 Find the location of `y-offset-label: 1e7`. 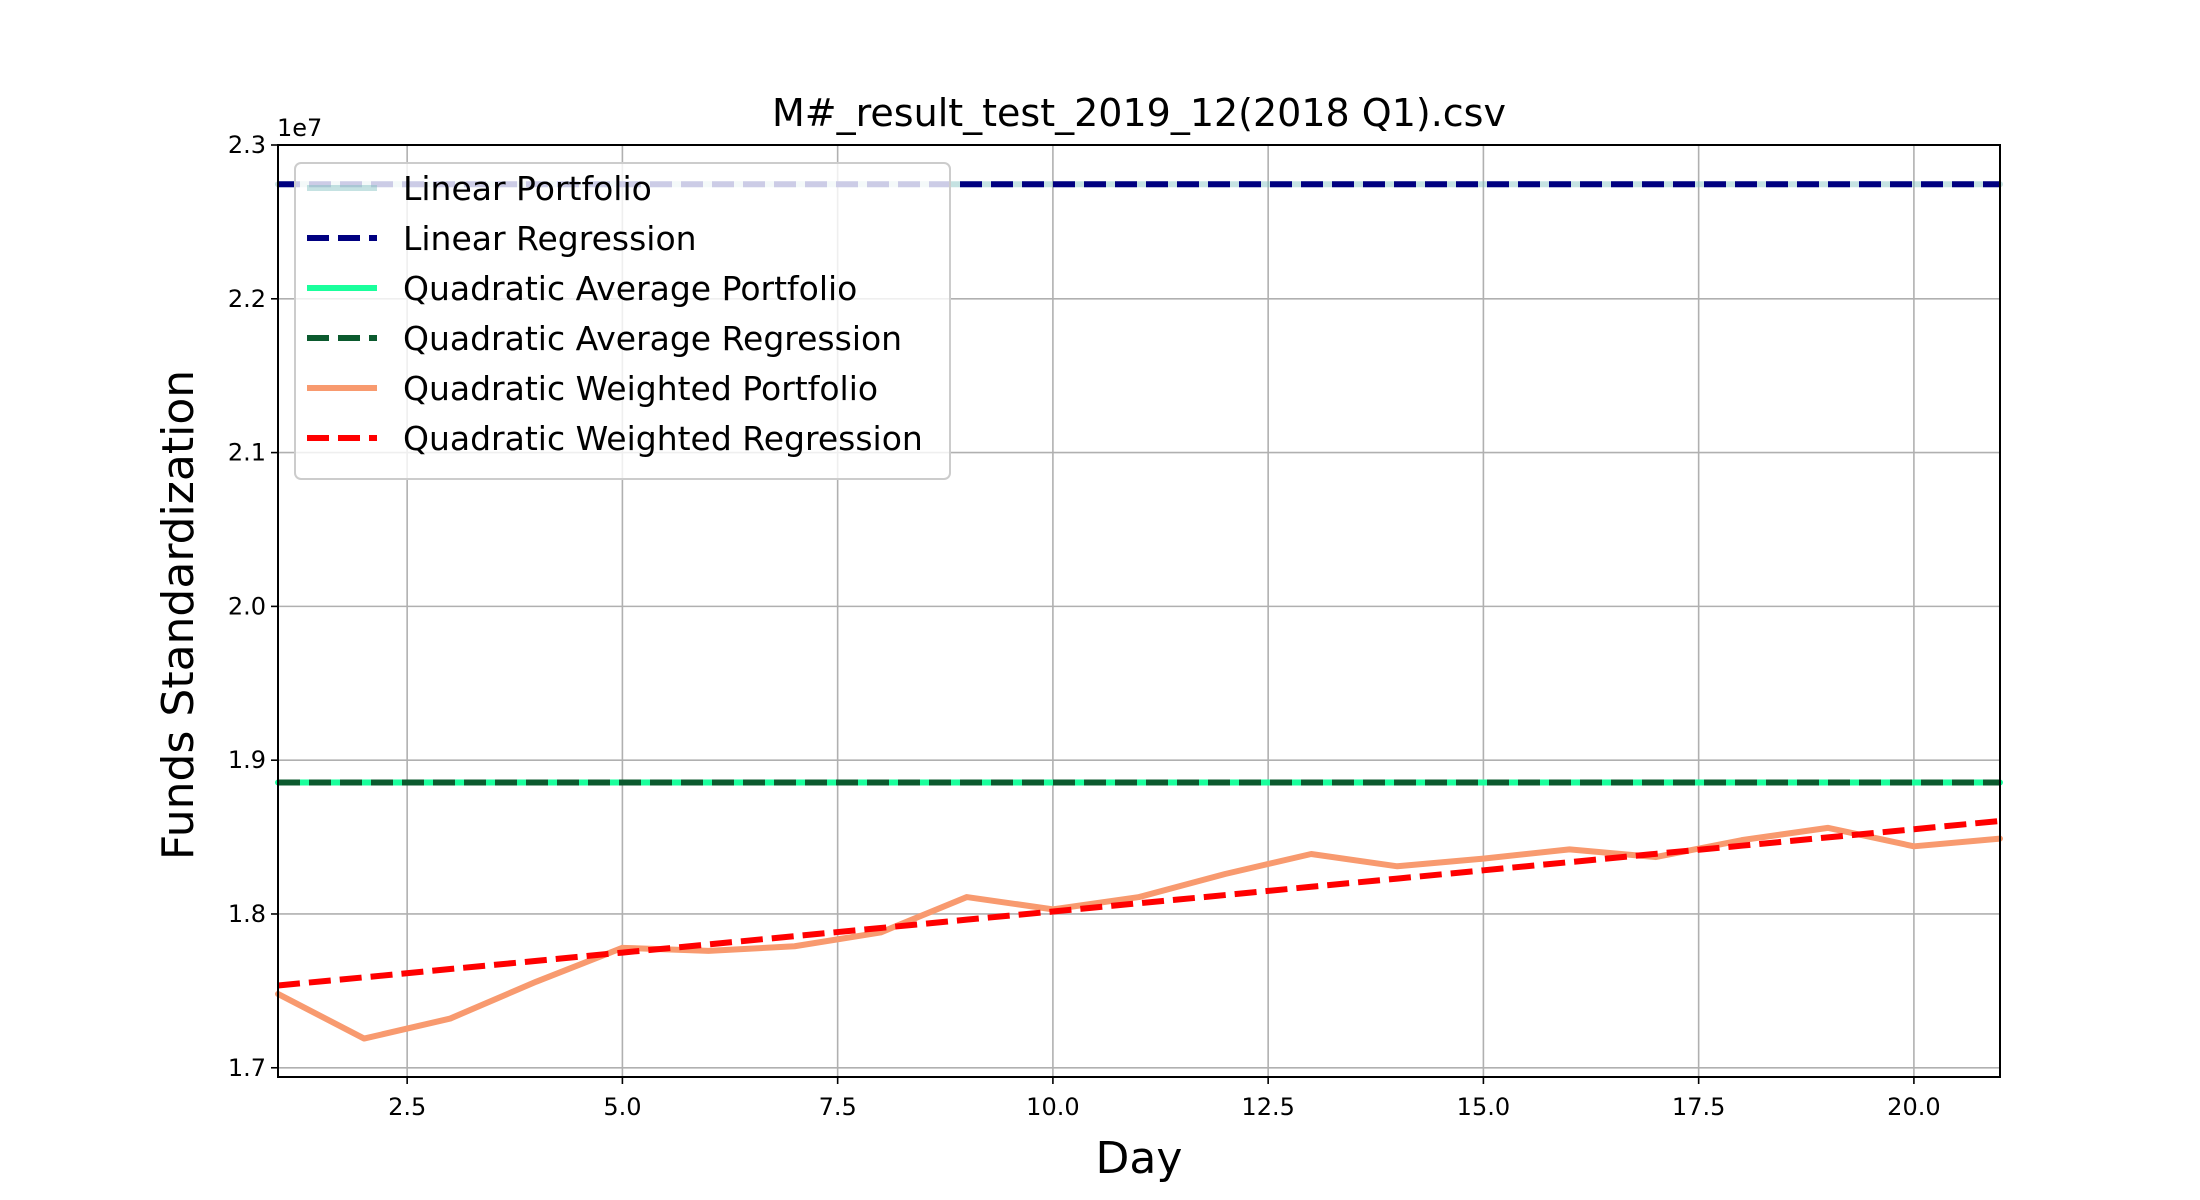

y-offset-label: 1e7 is located at coordinates (299, 128).